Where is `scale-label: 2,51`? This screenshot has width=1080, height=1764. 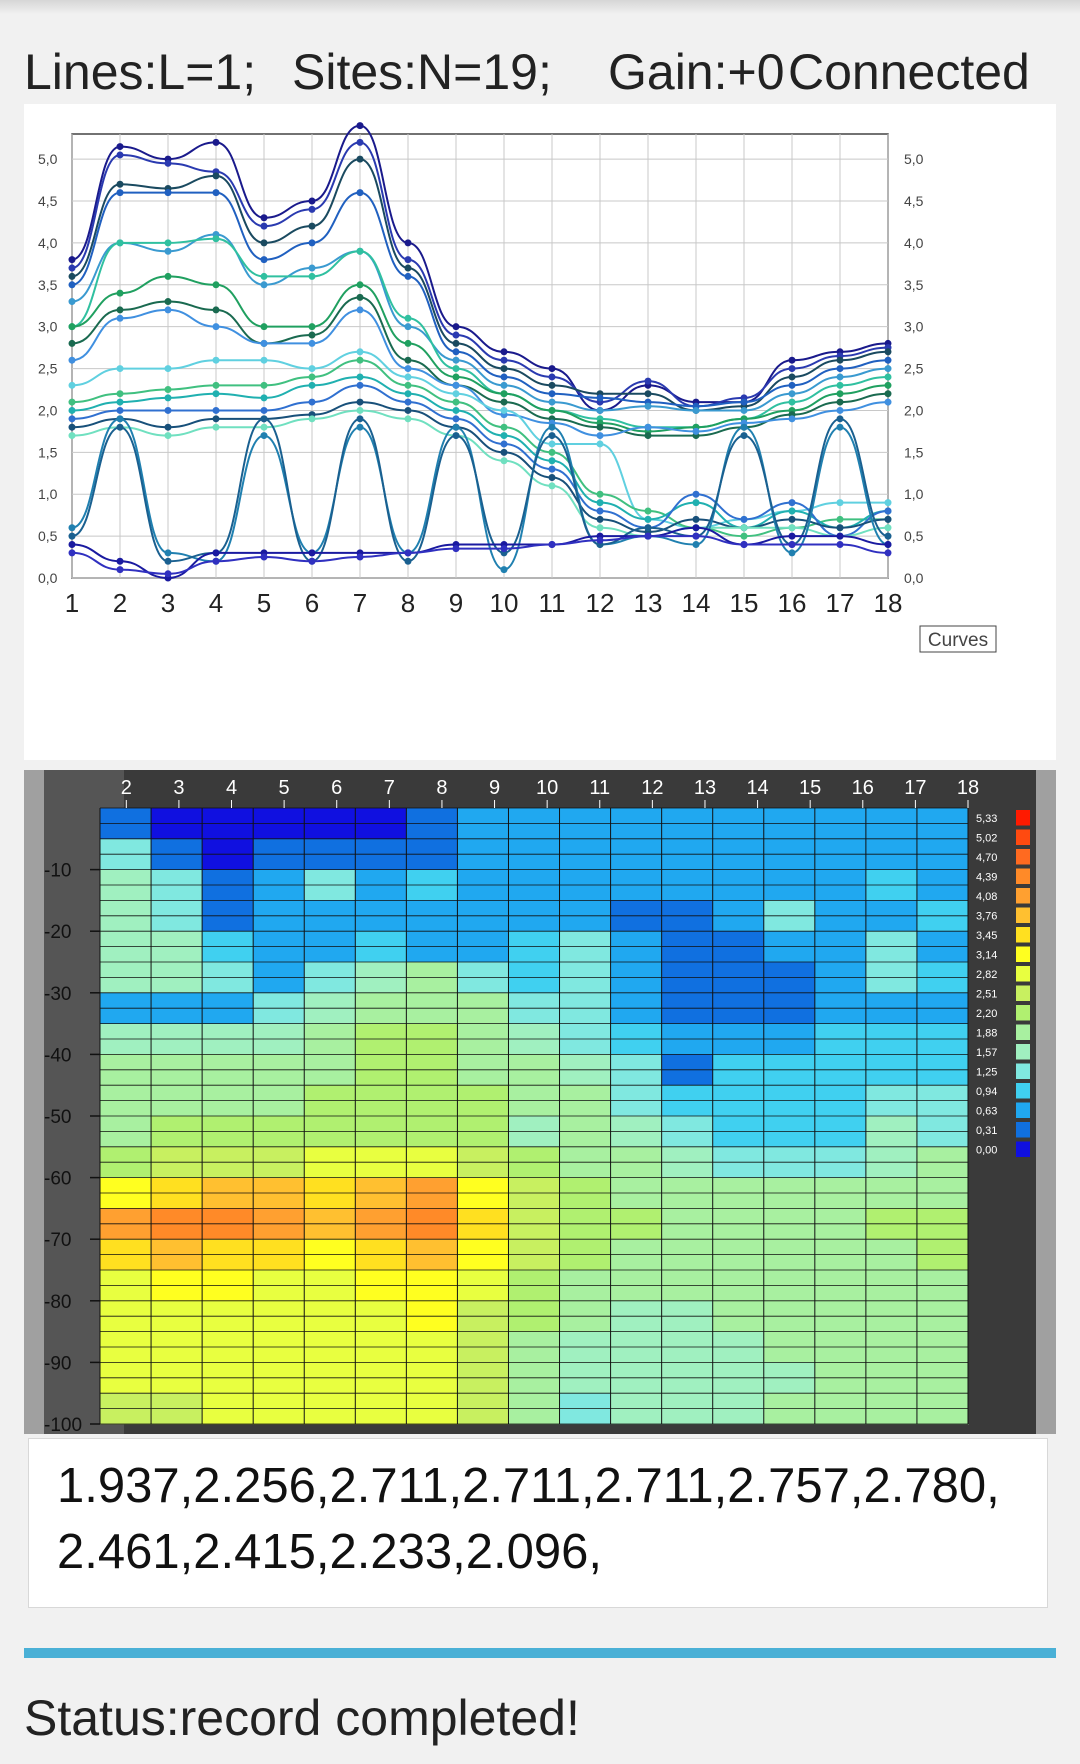
scale-label: 2,51 is located at coordinates (986, 995).